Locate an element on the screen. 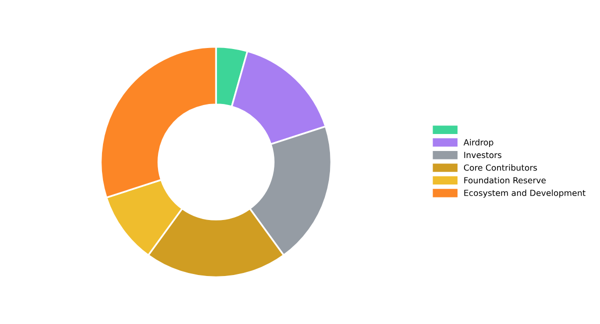  legend-label: Airdrop is located at coordinates (479, 143).